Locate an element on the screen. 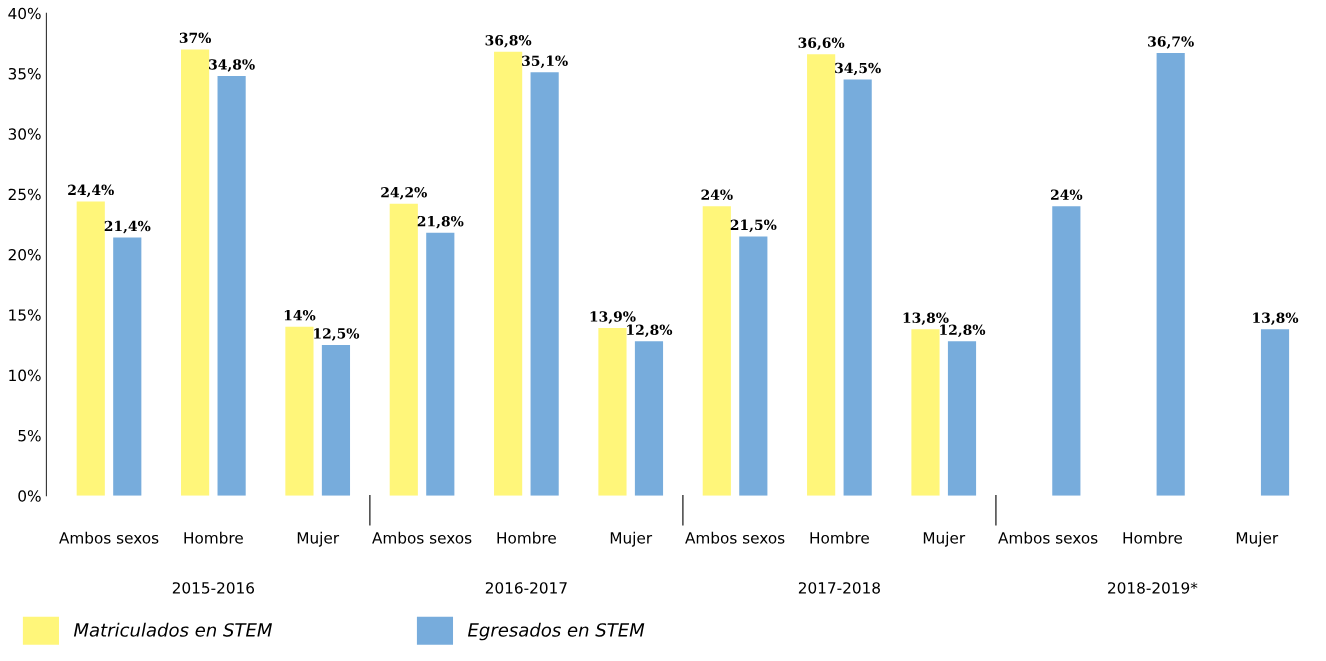  data-label: 21,5% is located at coordinates (753, 226).